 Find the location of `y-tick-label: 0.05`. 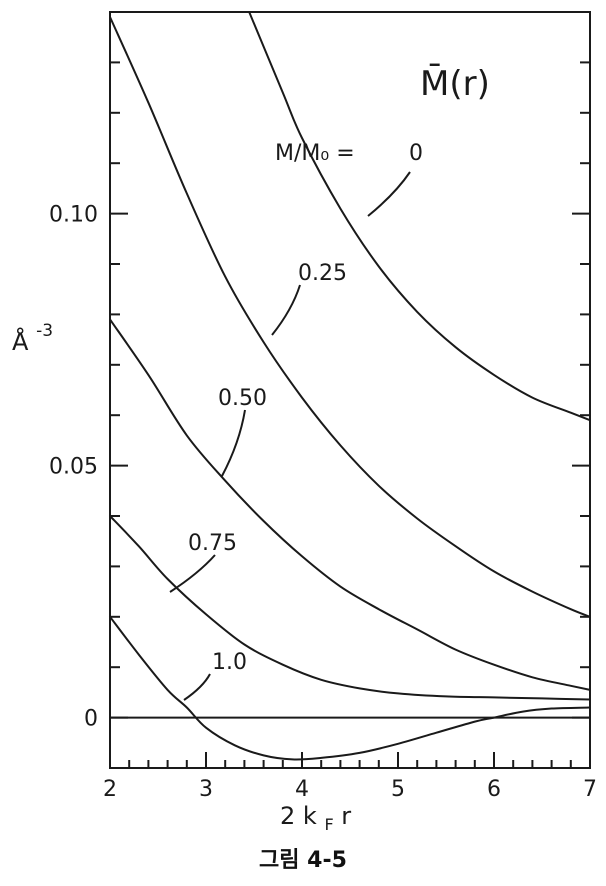

y-tick-label: 0.05 is located at coordinates (73, 467).